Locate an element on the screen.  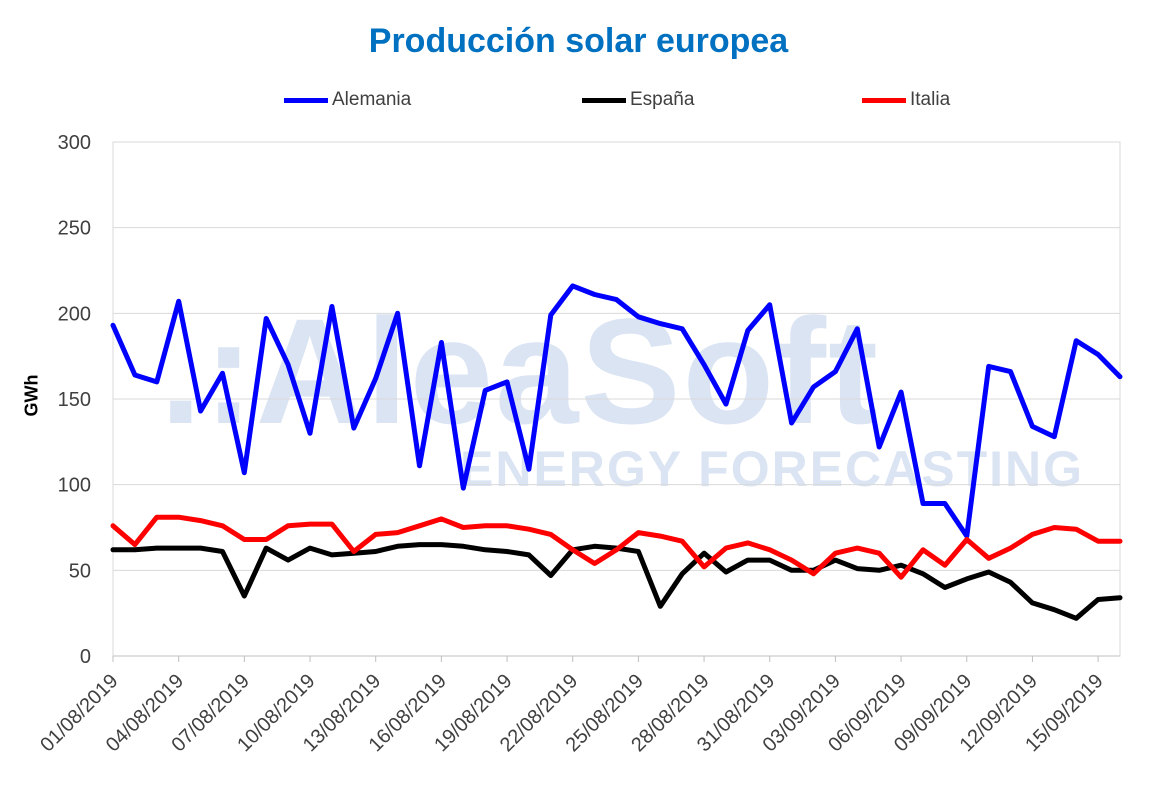
series-line-espana is located at coordinates (616, 581).